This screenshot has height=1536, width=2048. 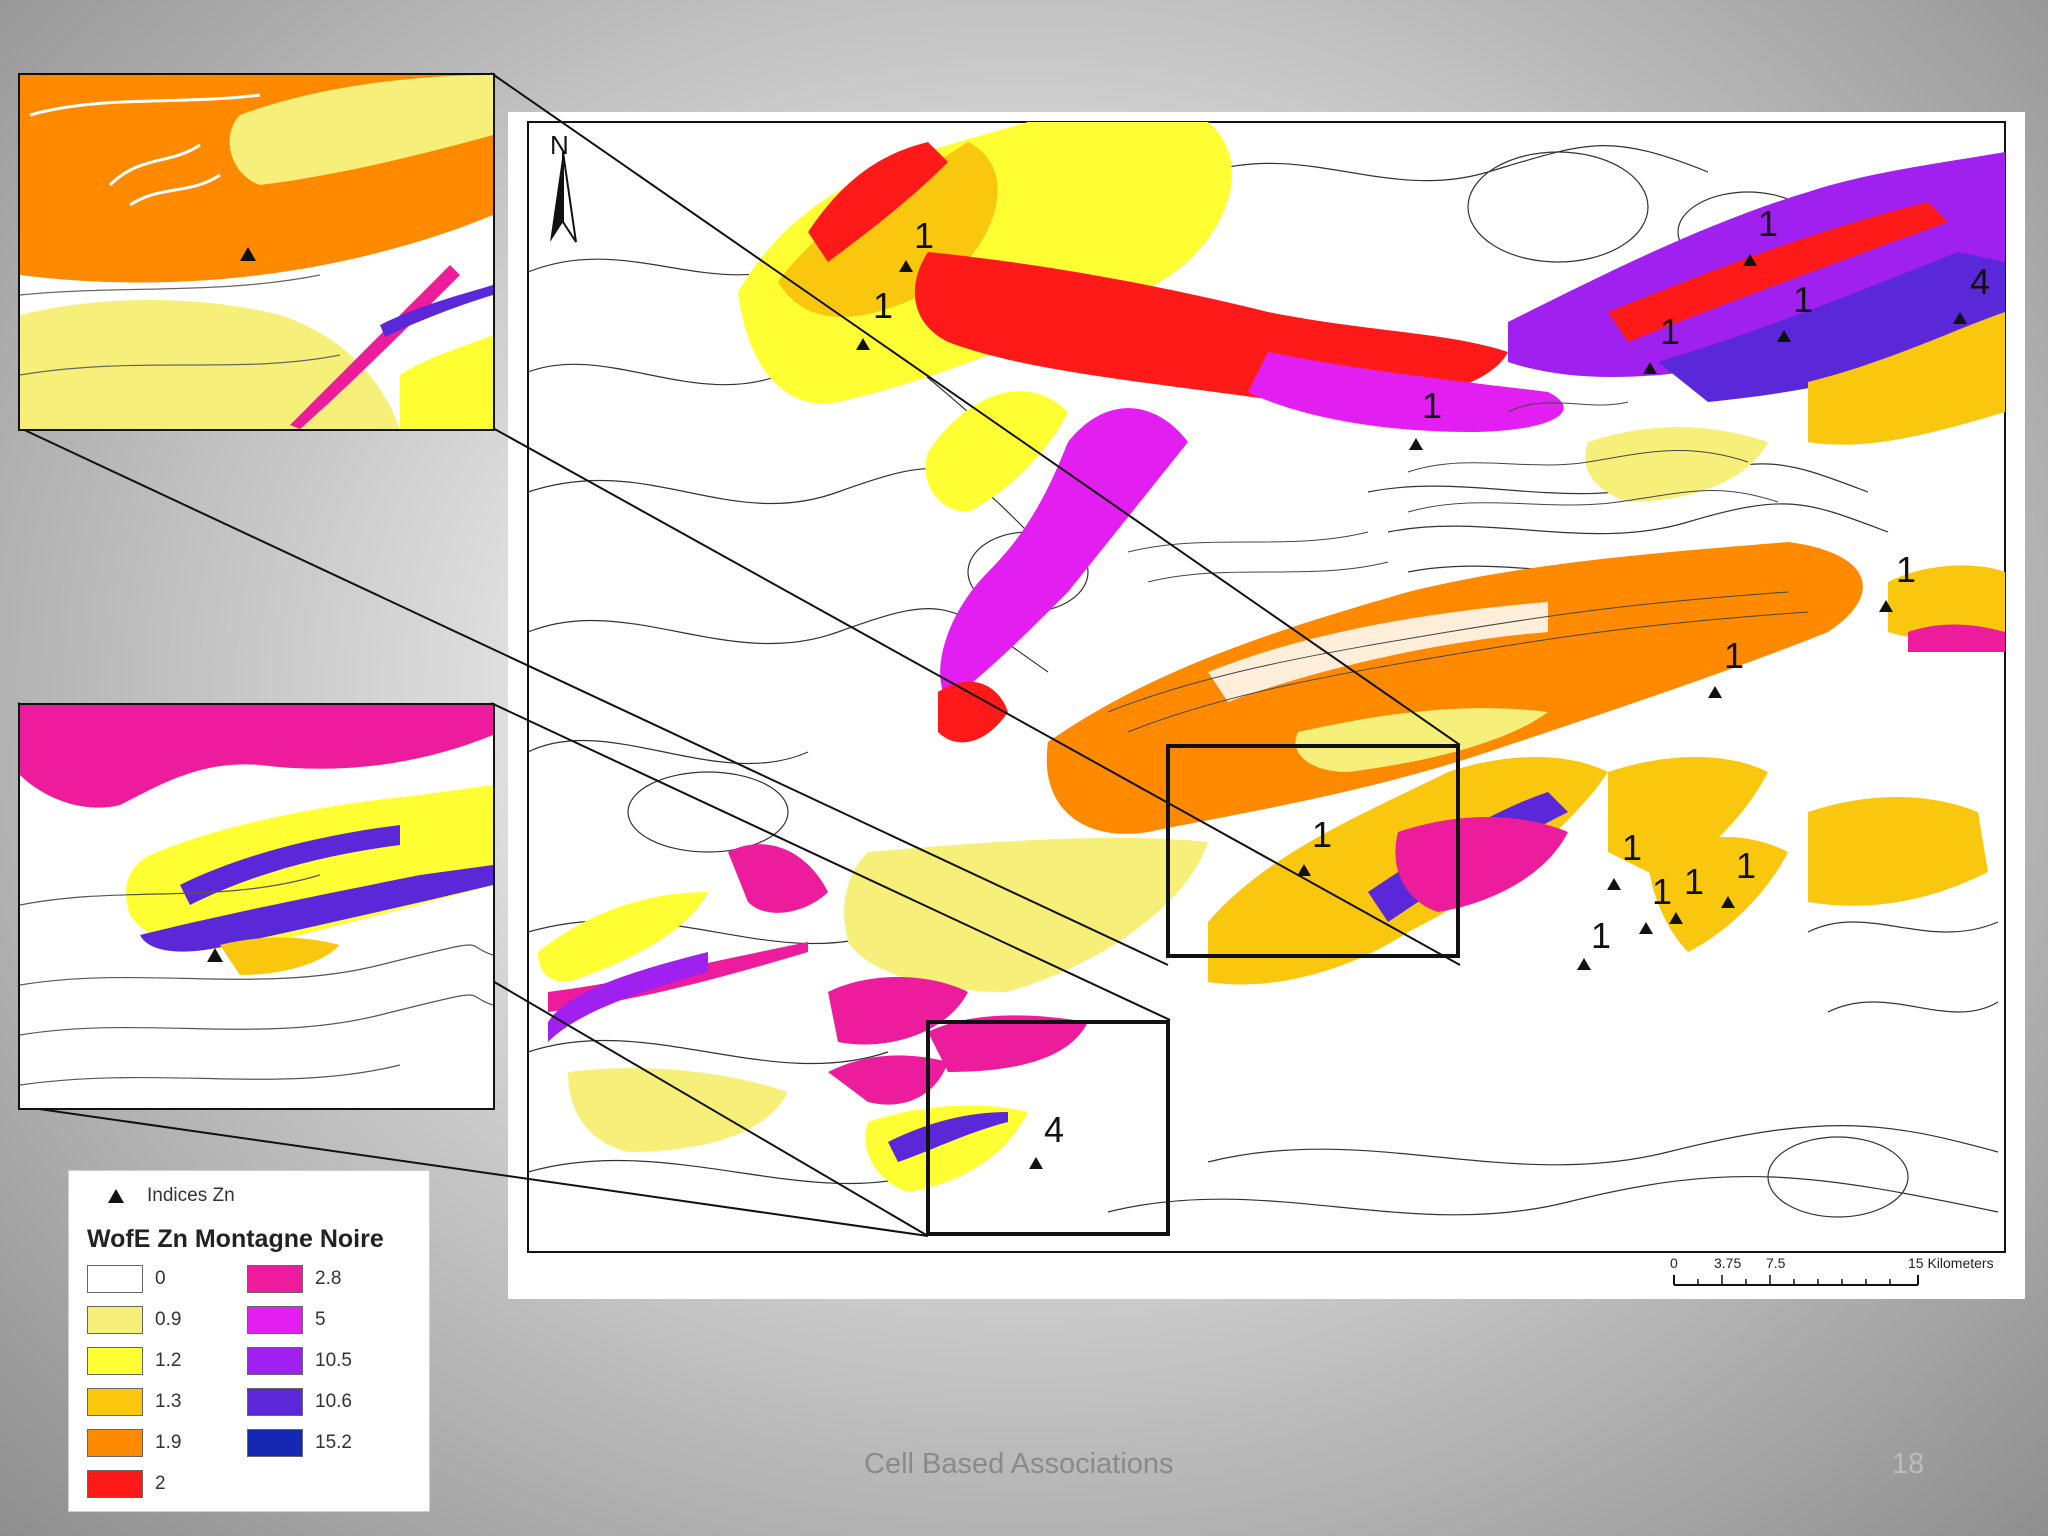 I want to click on legend-item: 0, so click(x=126, y=1279).